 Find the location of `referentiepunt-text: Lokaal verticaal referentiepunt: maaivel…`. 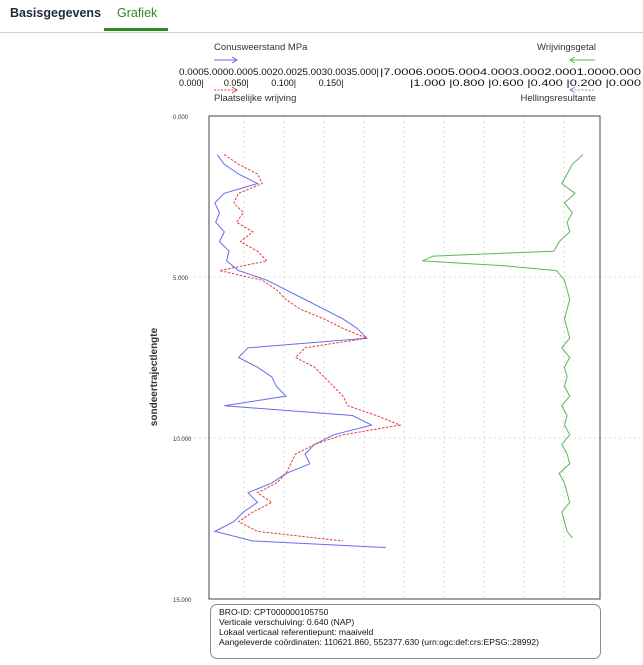

referentiepunt-text: Lokaal verticaal referentiepunt: maaivel… is located at coordinates (296, 632).